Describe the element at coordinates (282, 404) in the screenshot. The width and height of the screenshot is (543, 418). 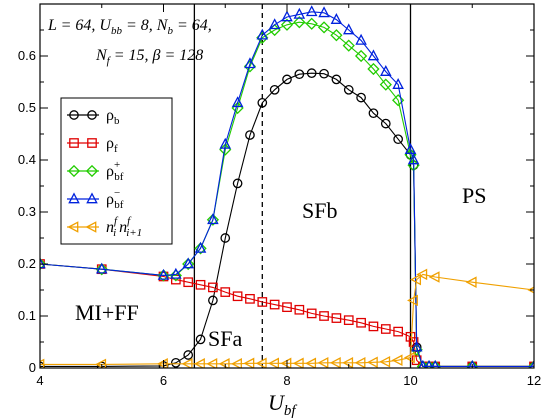
I see `x-axis-label: Ubf` at that location.